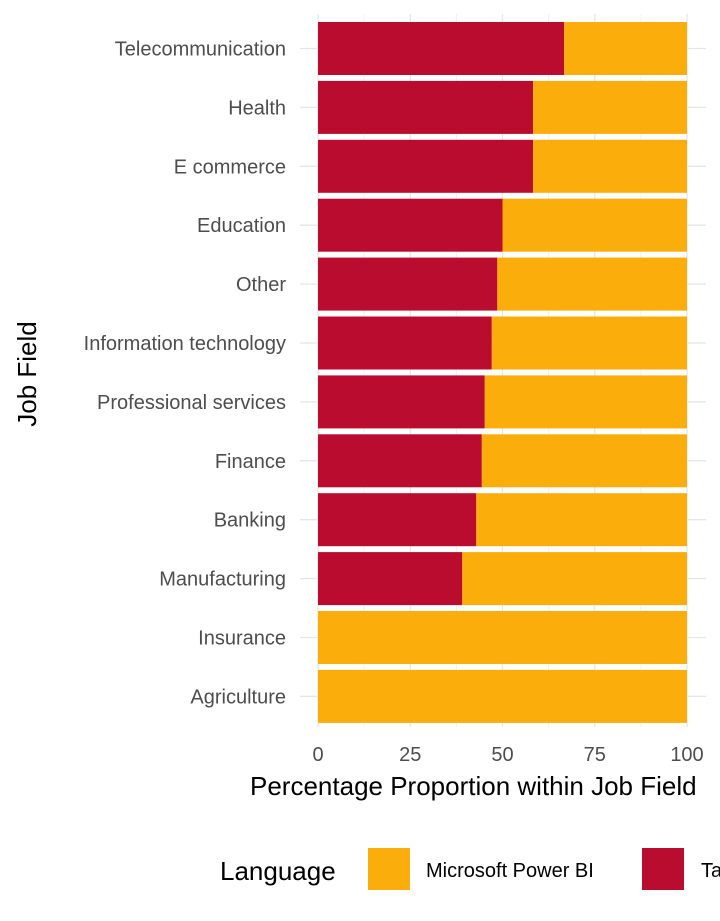  What do you see at coordinates (502, 696) in the screenshot?
I see `bar-microsoft-power-bi-agriculture` at bounding box center [502, 696].